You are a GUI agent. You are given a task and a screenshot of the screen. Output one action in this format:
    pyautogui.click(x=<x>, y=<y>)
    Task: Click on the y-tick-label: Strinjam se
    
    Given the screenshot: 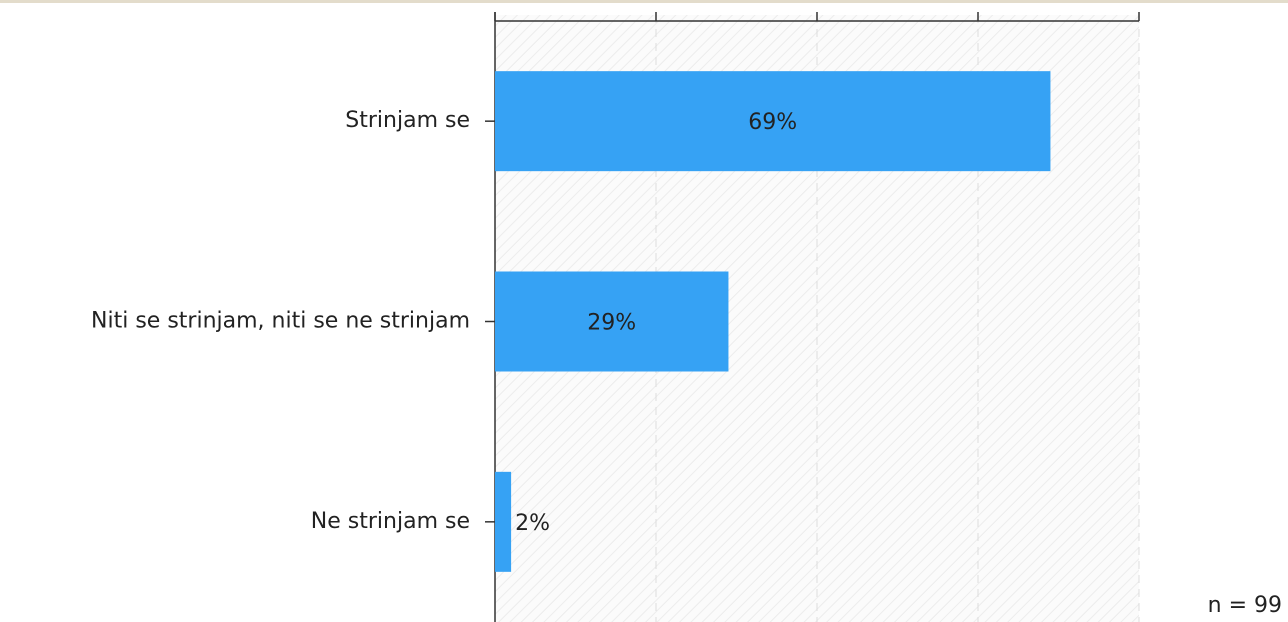 What is the action you would take?
    pyautogui.click(x=407, y=120)
    